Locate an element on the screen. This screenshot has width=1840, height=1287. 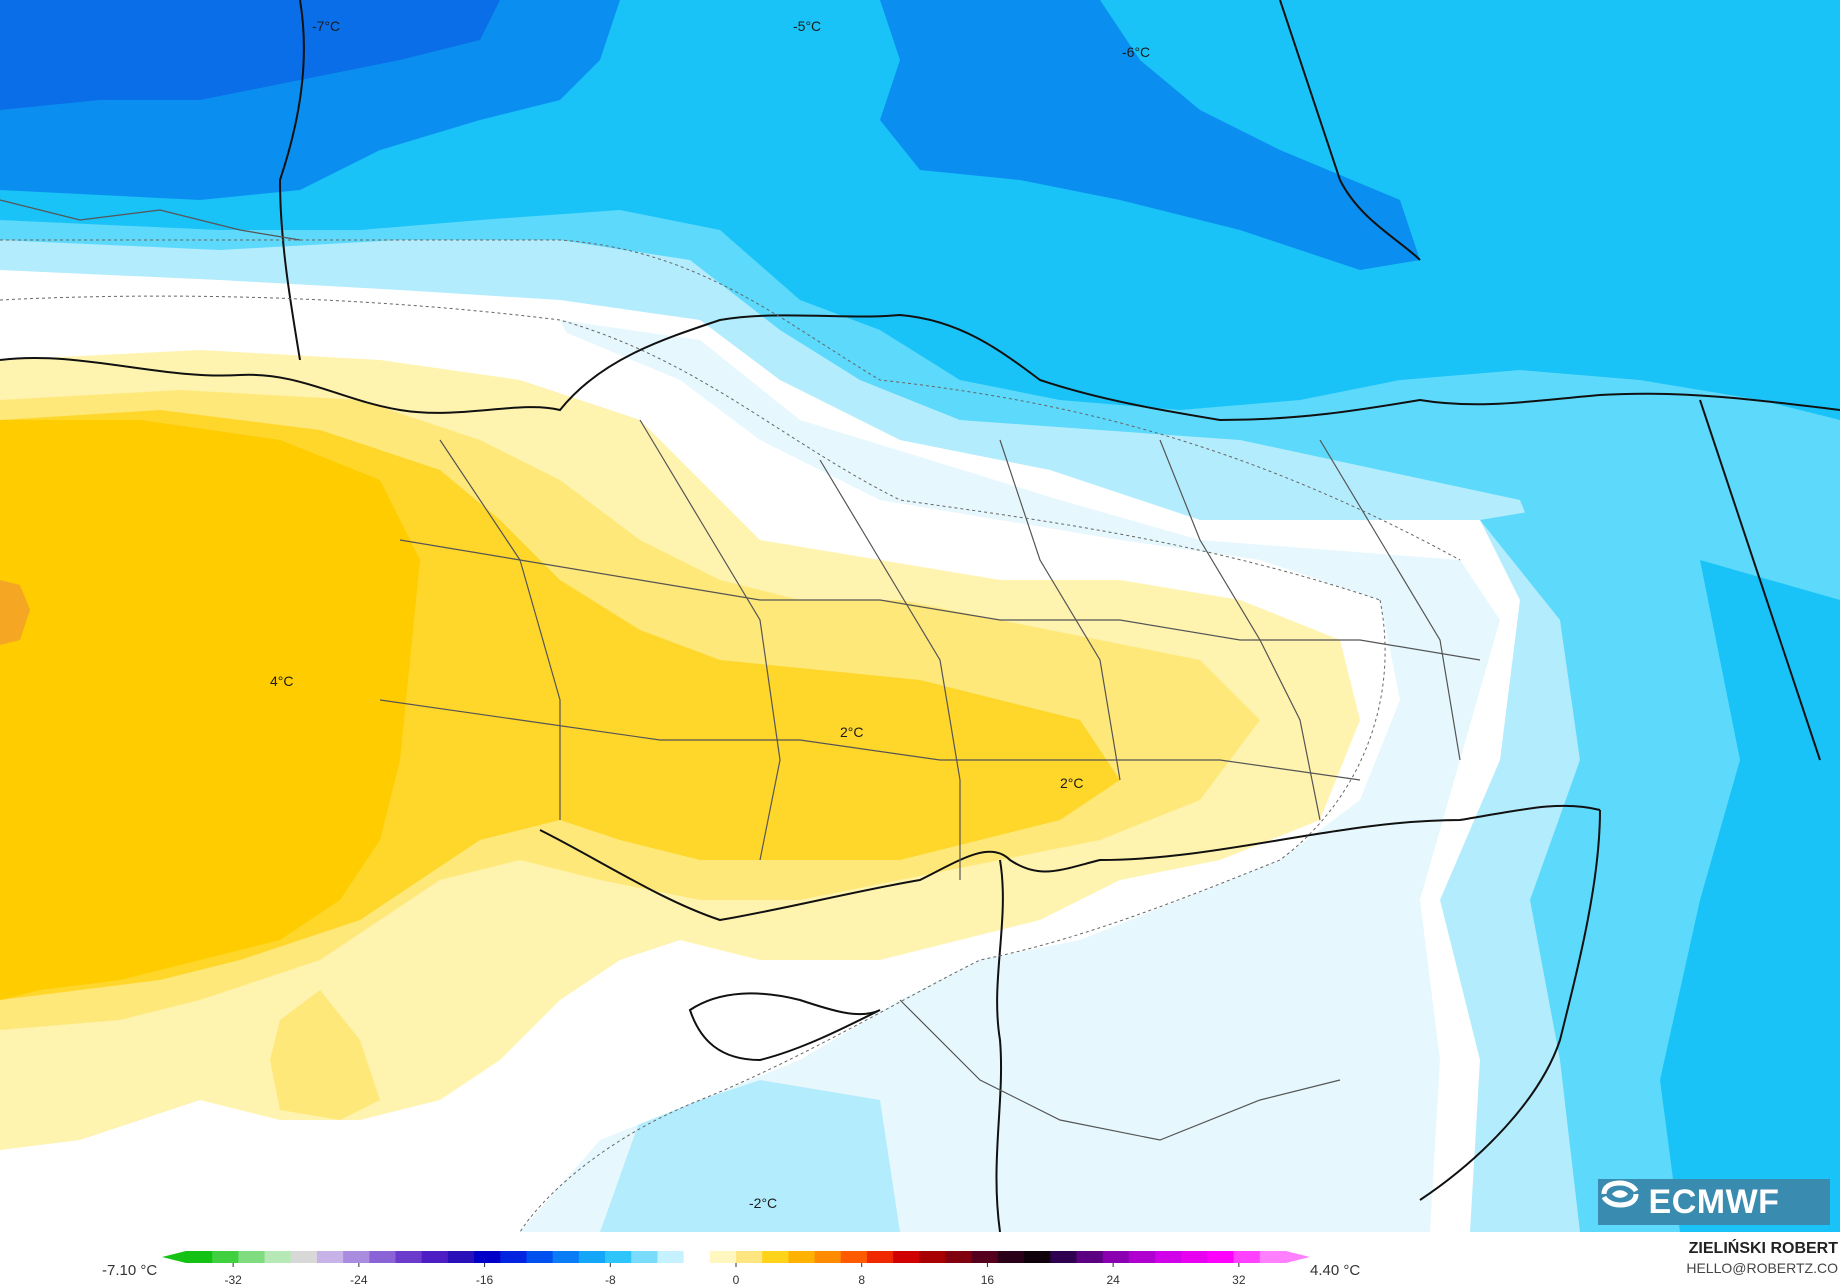
color-scale-right-arrow is located at coordinates (1298, 1257).